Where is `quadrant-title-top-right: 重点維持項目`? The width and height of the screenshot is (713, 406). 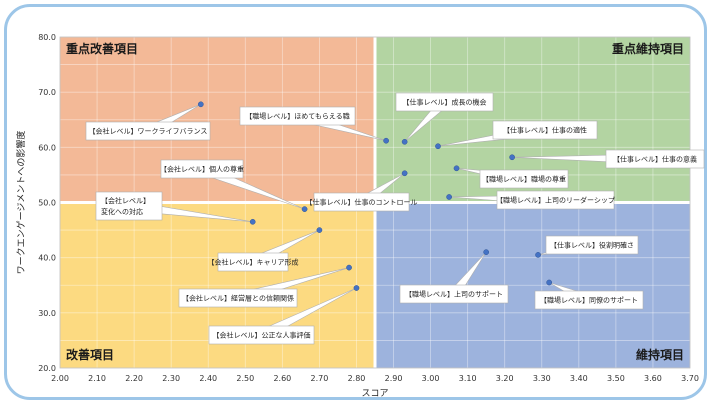 quadrant-title-top-right: 重点維持項目 is located at coordinates (648, 48).